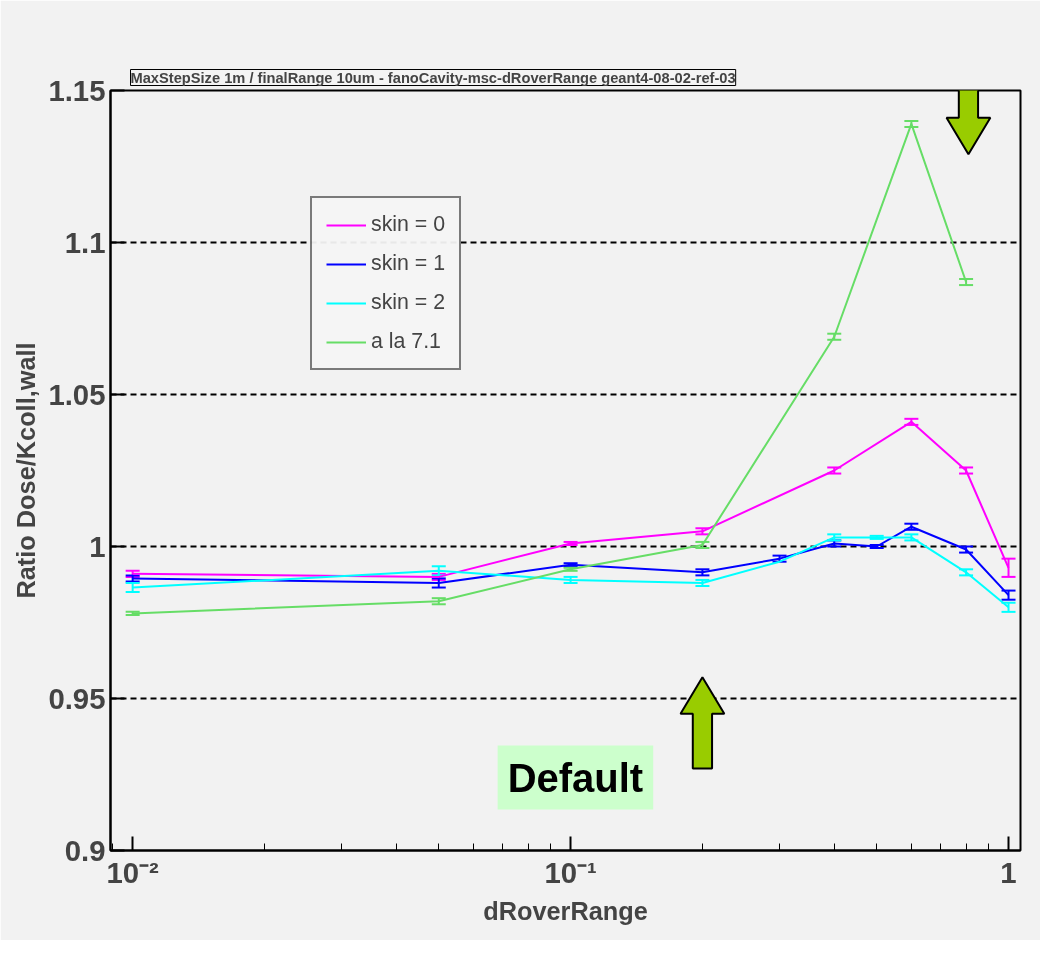 The image size is (1052, 953). Describe the element at coordinates (26, 470) in the screenshot. I see `y-axis-title: Ratio Dose/Kcoll,wall` at that location.